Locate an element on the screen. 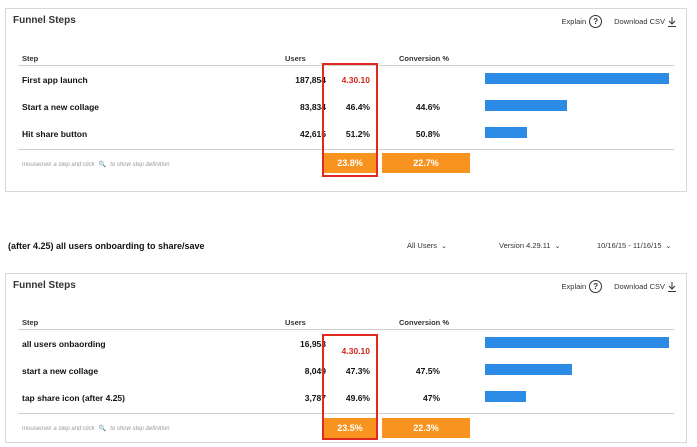 Image resolution: width=697 pixels, height=447 pixels. conversion-percent: 50.8% is located at coordinates (427, 134).